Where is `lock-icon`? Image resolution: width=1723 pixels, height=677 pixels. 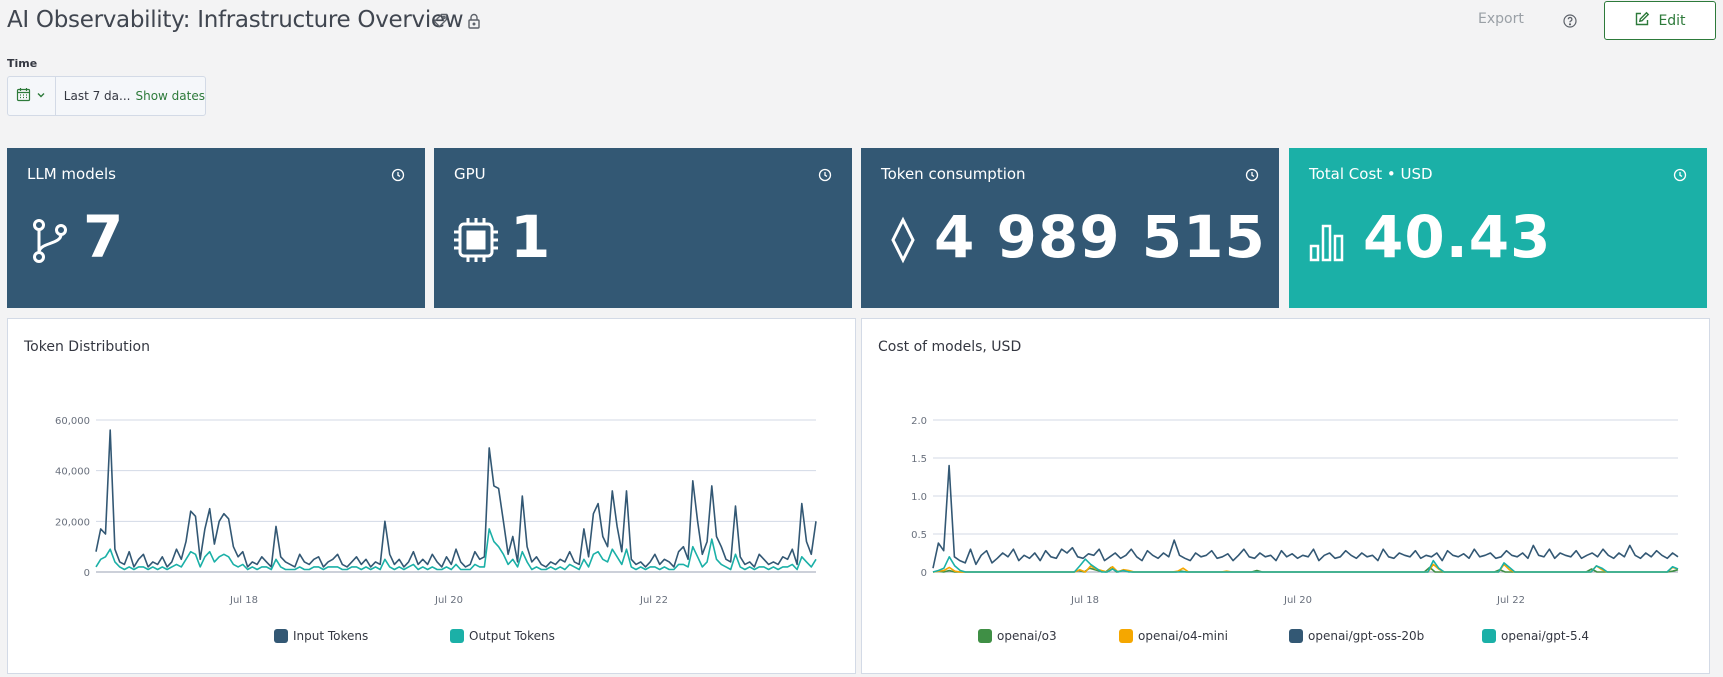 lock-icon is located at coordinates (474, 21).